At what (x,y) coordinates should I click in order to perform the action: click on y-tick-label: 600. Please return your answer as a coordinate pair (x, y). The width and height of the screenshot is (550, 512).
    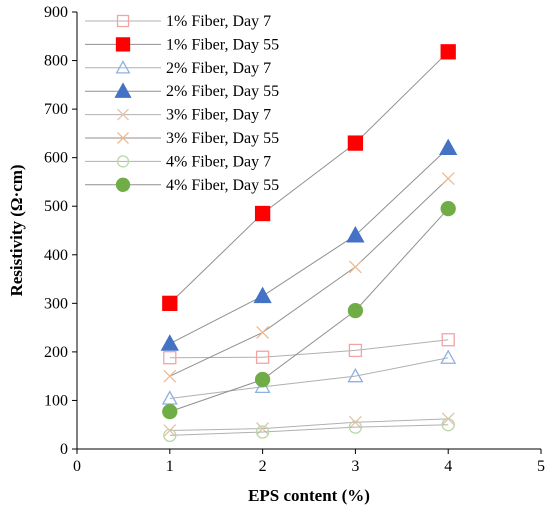
    Looking at the image, I should click on (56, 158).